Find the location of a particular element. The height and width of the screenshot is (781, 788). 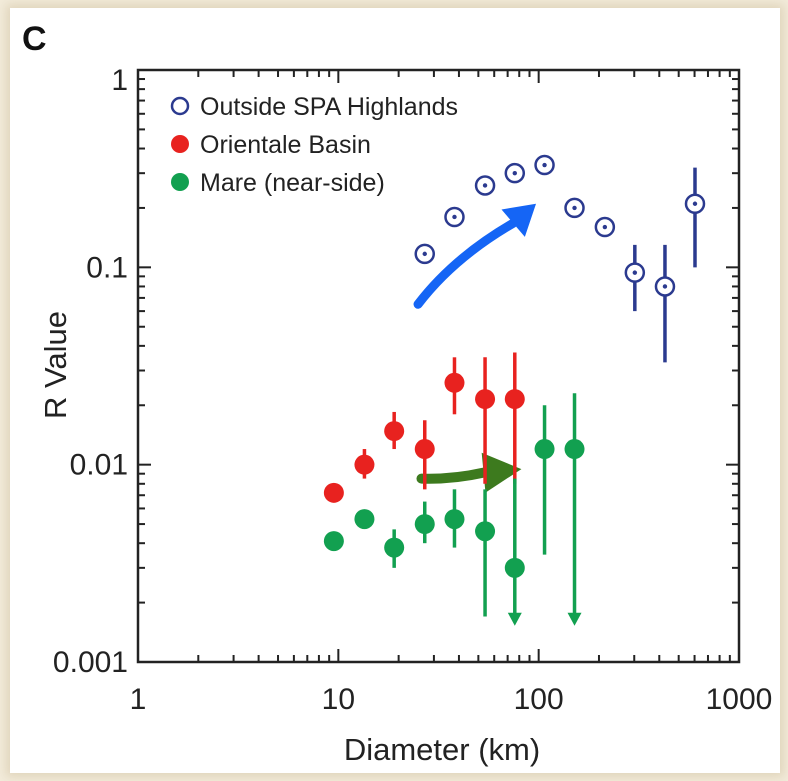

series-mare-near-side is located at coordinates (454, 509).